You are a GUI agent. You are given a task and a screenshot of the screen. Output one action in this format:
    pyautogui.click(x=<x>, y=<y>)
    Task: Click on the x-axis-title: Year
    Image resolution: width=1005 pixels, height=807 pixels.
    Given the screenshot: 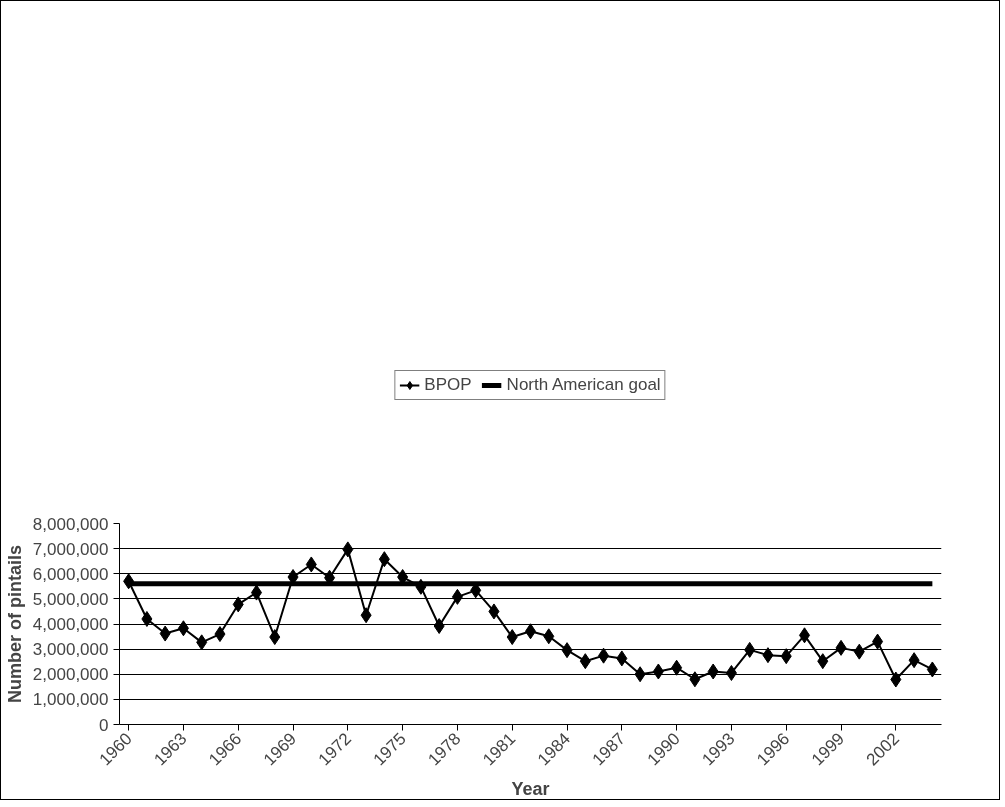 What is the action you would take?
    pyautogui.click(x=530, y=788)
    